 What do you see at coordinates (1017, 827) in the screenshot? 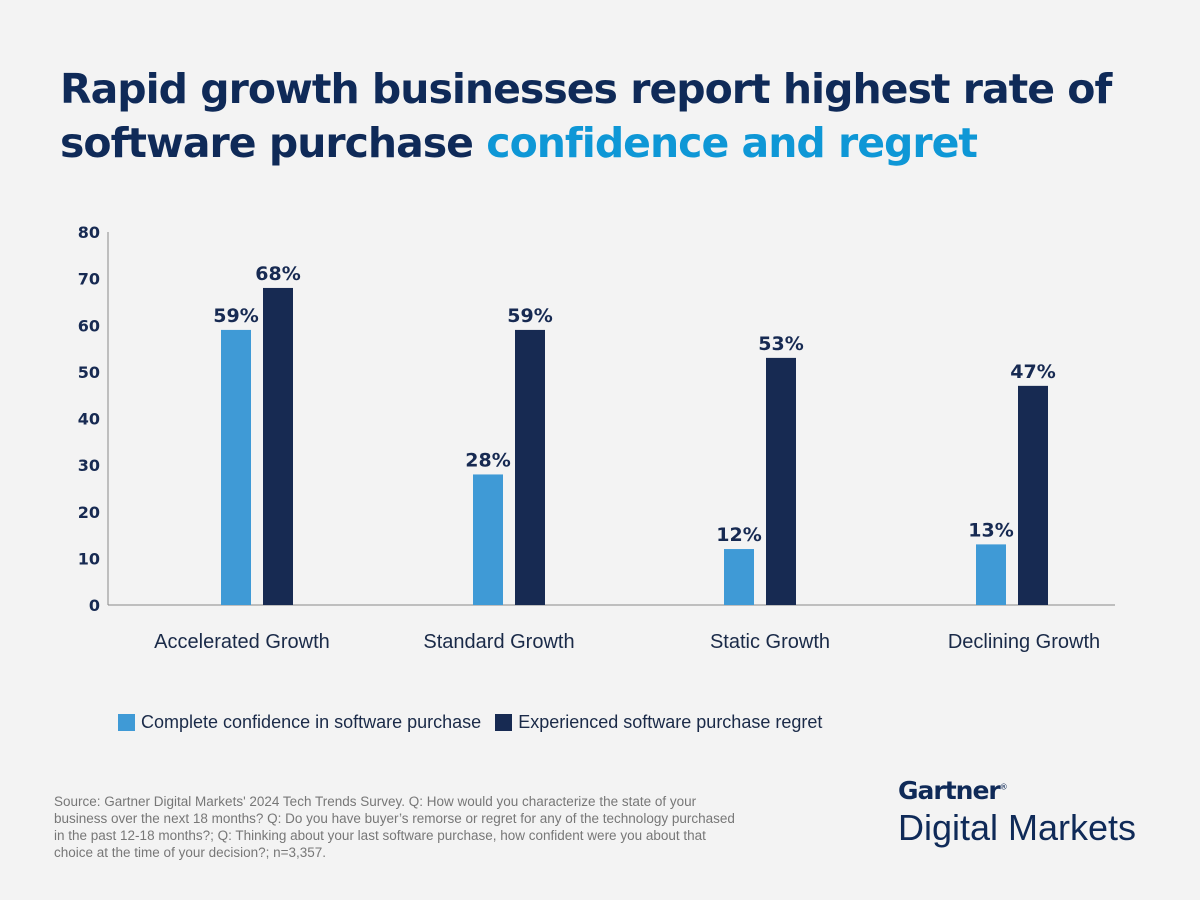
I see `logo-product: Digital Markets` at bounding box center [1017, 827].